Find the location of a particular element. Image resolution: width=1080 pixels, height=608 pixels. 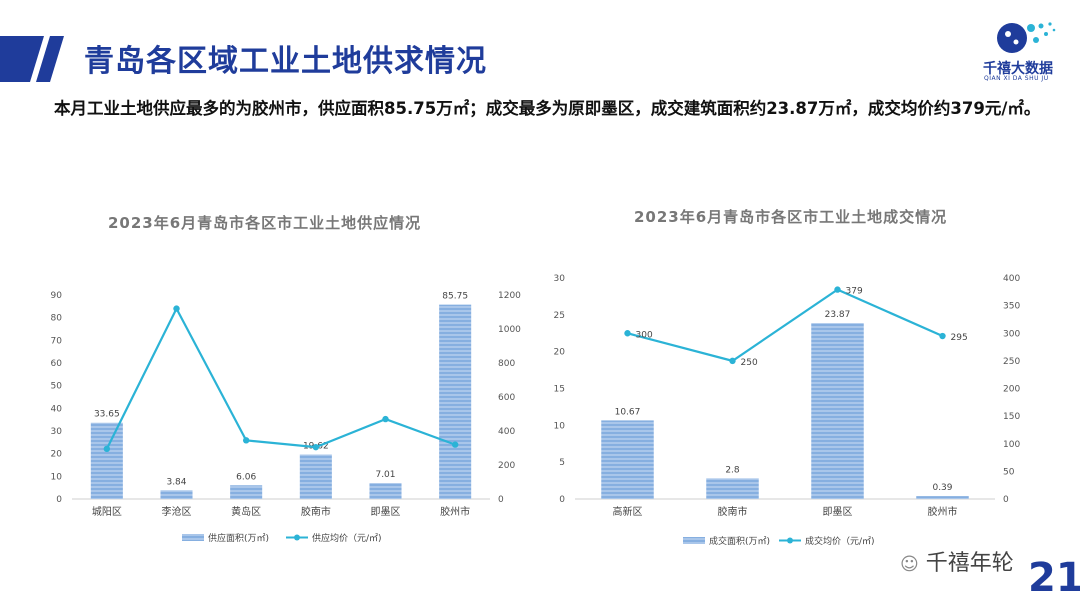

c1-ytick-left: 10 is located at coordinates (57, 477).